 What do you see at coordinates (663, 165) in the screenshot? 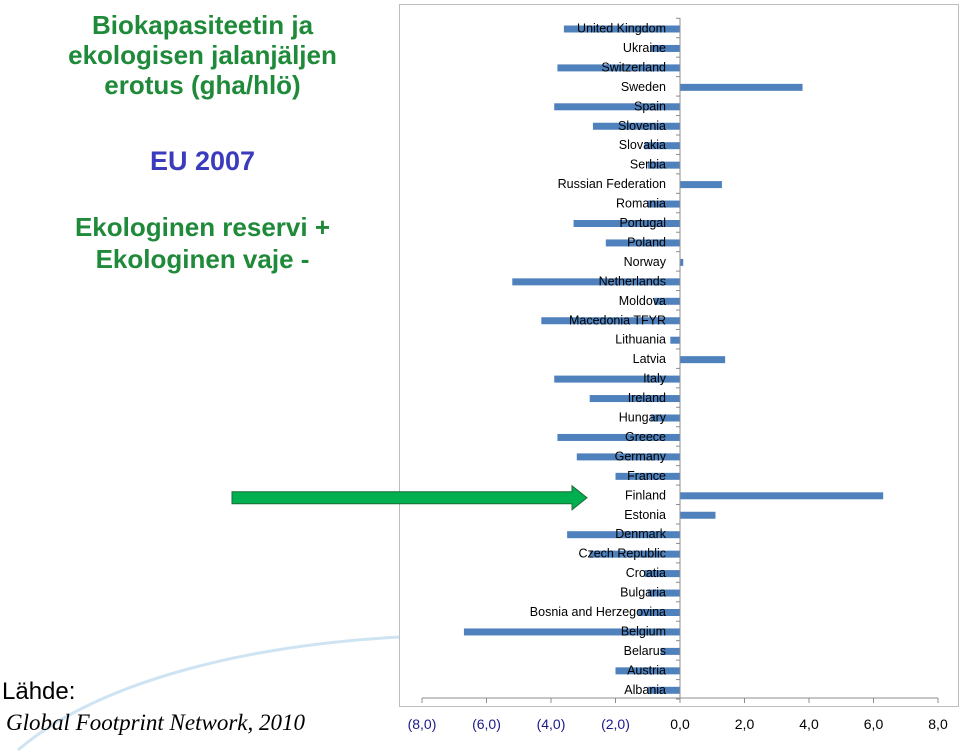
I see `bar-serbia` at bounding box center [663, 165].